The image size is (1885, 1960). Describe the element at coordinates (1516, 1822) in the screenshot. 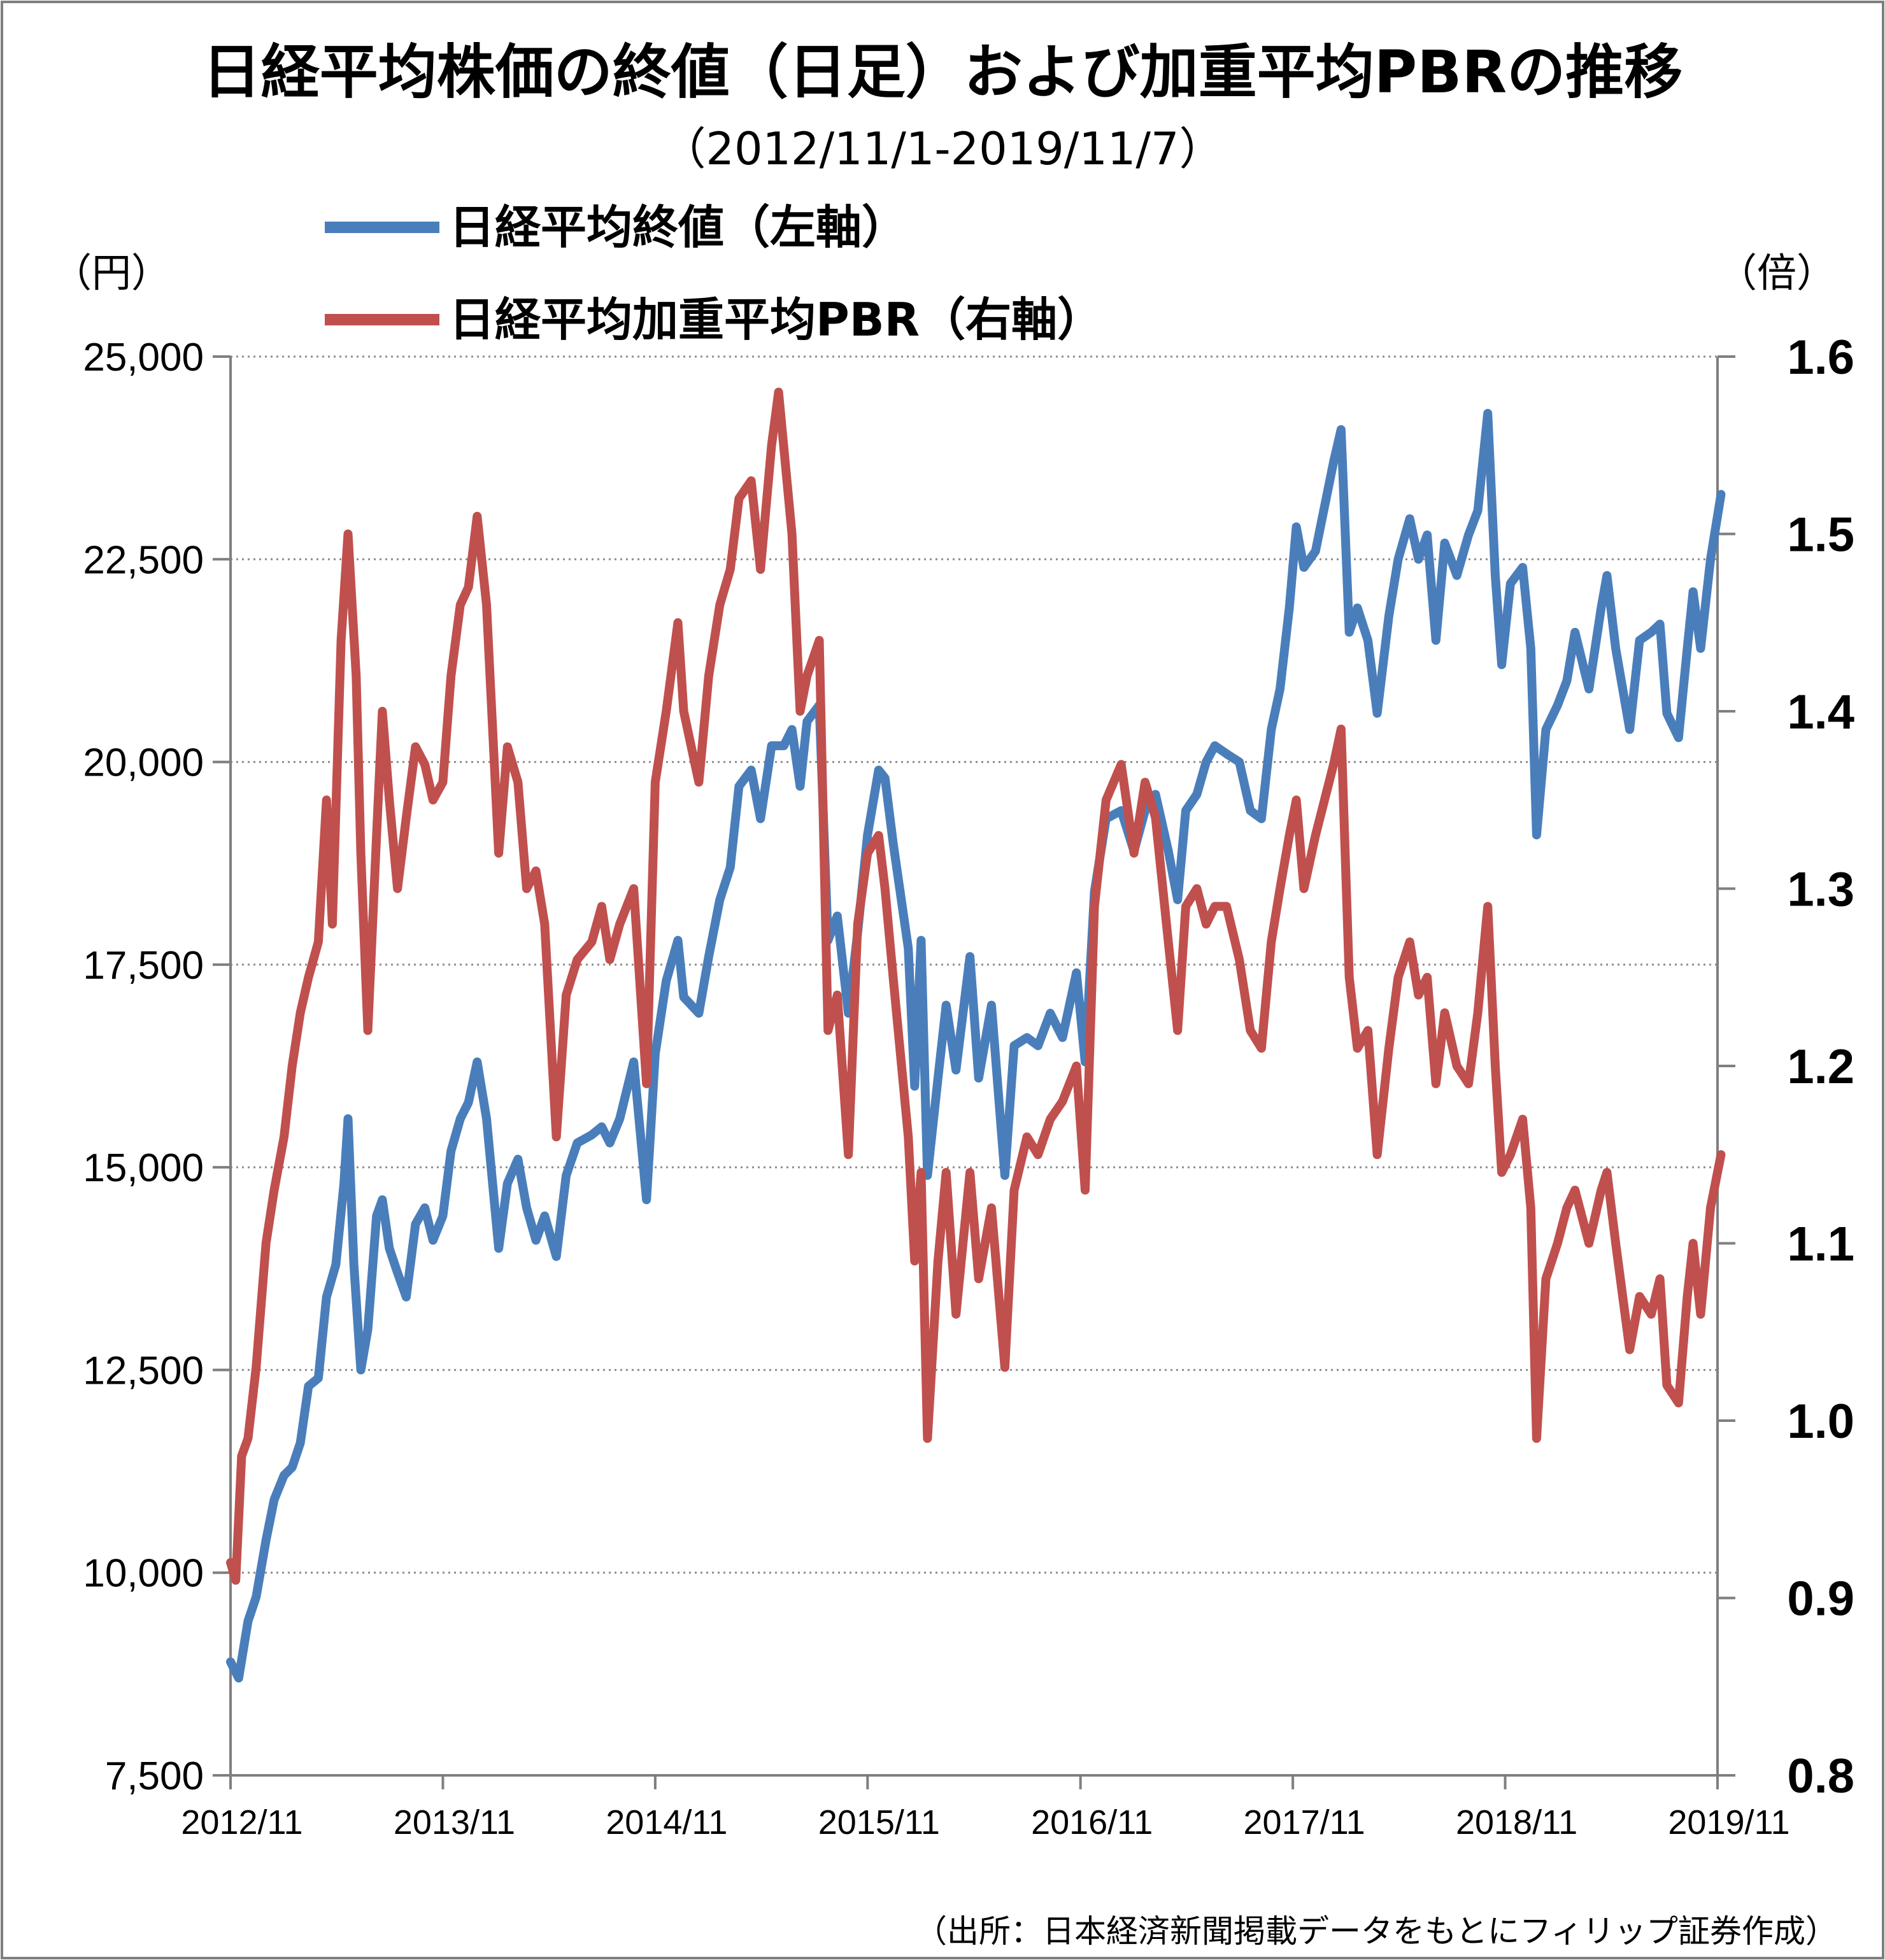

I see `x-tick-label: 2018/11` at that location.